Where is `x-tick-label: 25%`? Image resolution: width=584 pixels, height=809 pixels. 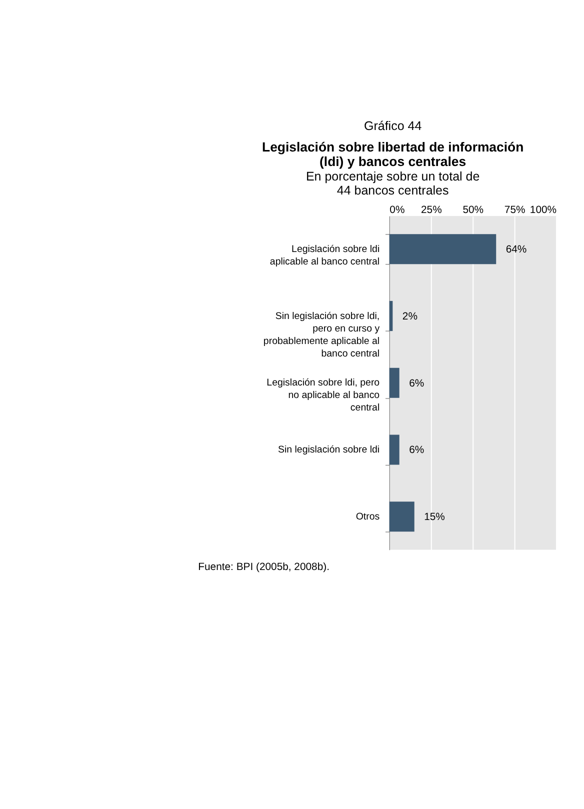
x-tick-label: 25% is located at coordinates (431, 210).